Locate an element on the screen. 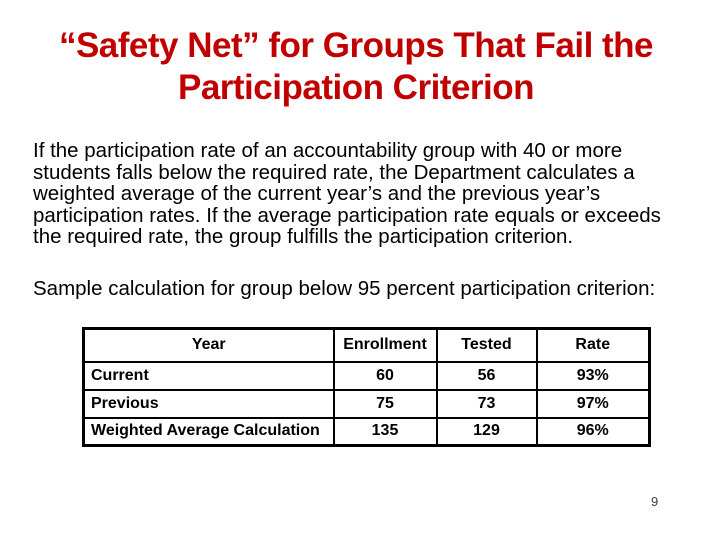 Image resolution: width=720 pixels, height=540 pixels. weighted-tested-value: 129 is located at coordinates (486, 431).